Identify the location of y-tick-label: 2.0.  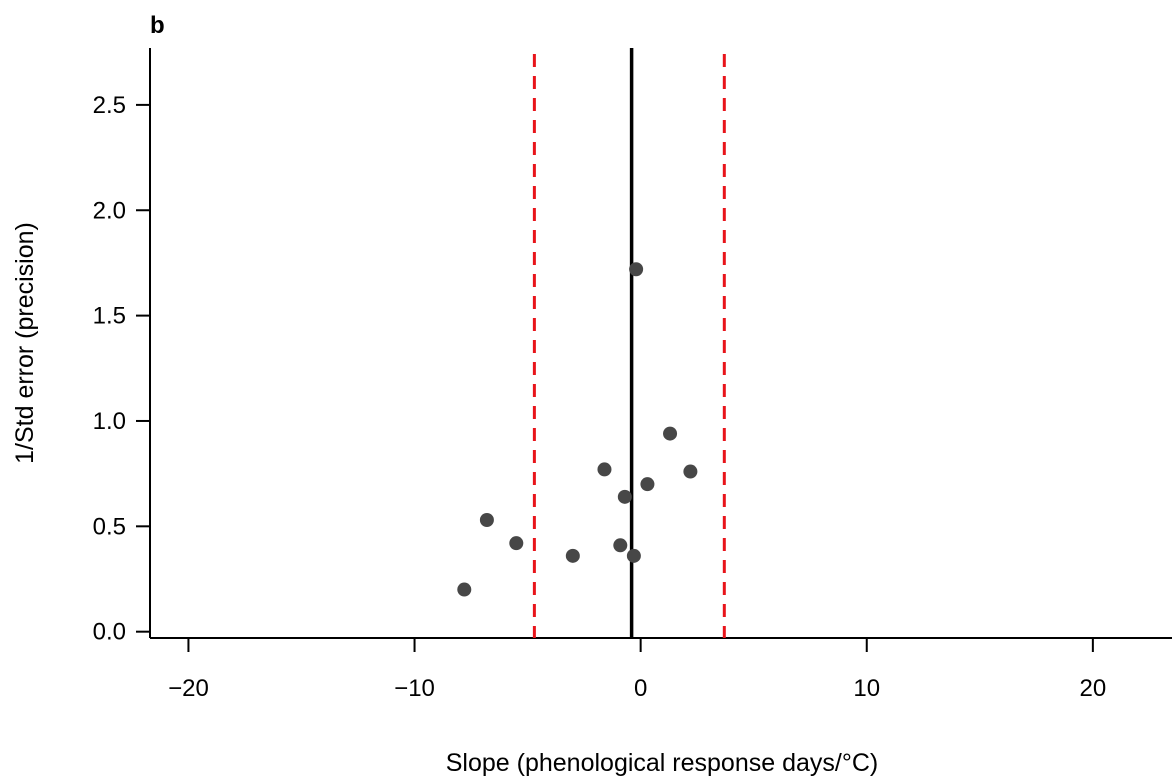
(109, 210).